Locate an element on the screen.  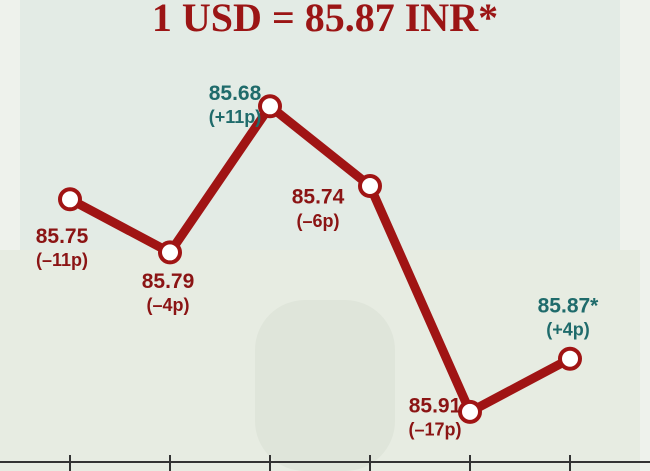
value-label: 85.87* is located at coordinates (569, 305).